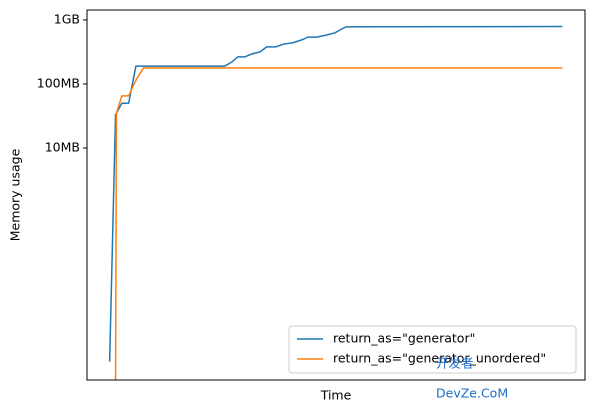 The height and width of the screenshot is (414, 593). I want to click on y-tick-label: 100MB, so click(58, 82).